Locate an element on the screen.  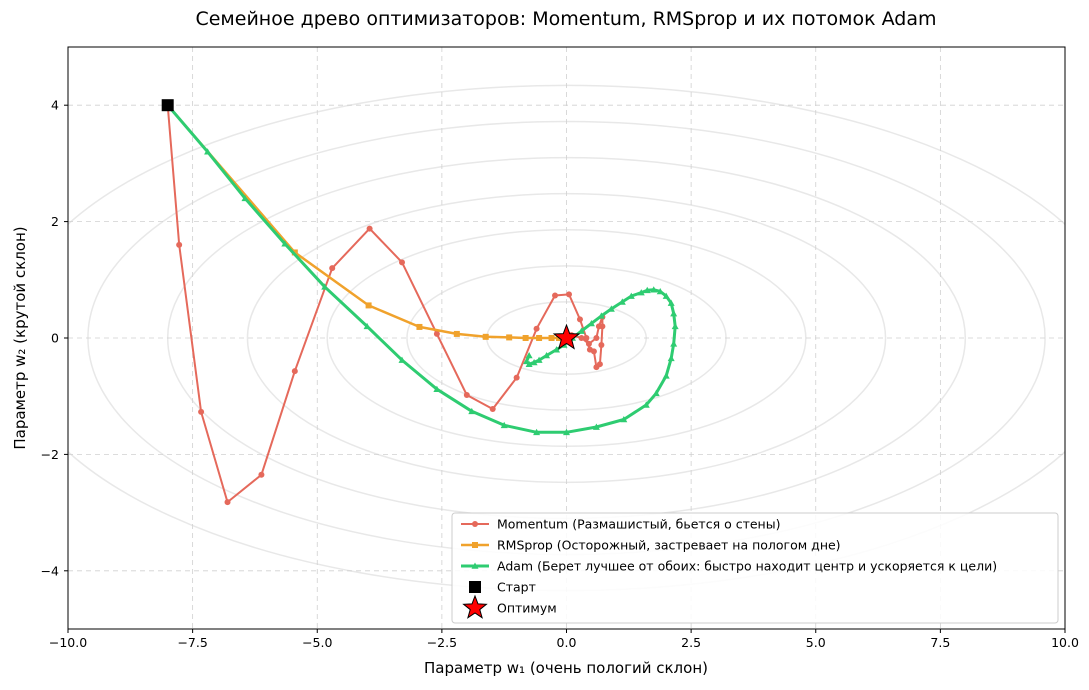
y-tick-label: 2 is located at coordinates (55, 221).